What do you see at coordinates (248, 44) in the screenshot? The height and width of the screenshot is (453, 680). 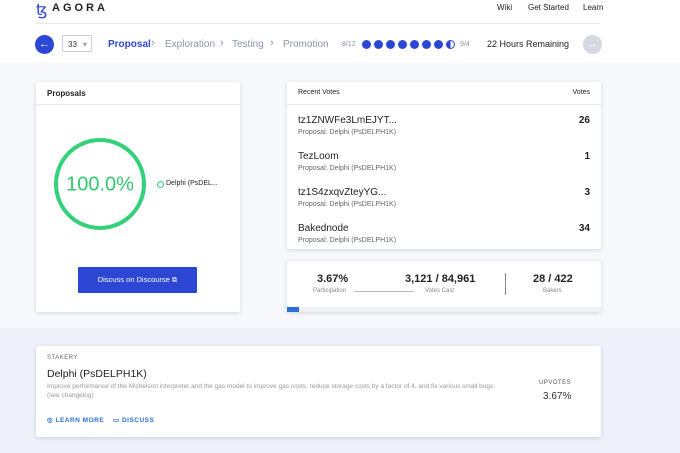 I see `stage: Testing` at bounding box center [248, 44].